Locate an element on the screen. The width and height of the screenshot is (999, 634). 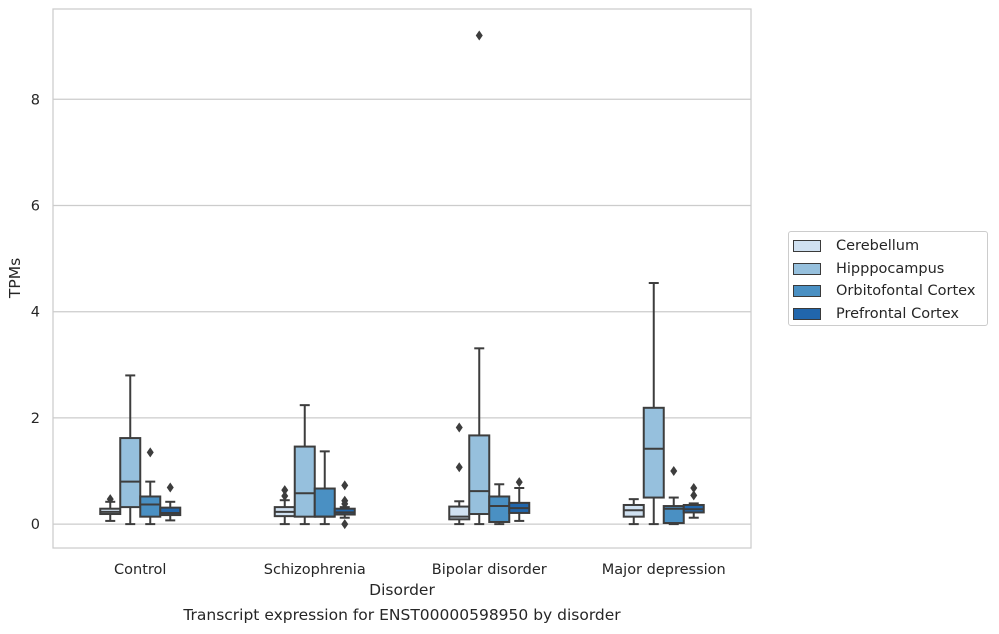
y-tick-label: 4 is located at coordinates (35, 313).